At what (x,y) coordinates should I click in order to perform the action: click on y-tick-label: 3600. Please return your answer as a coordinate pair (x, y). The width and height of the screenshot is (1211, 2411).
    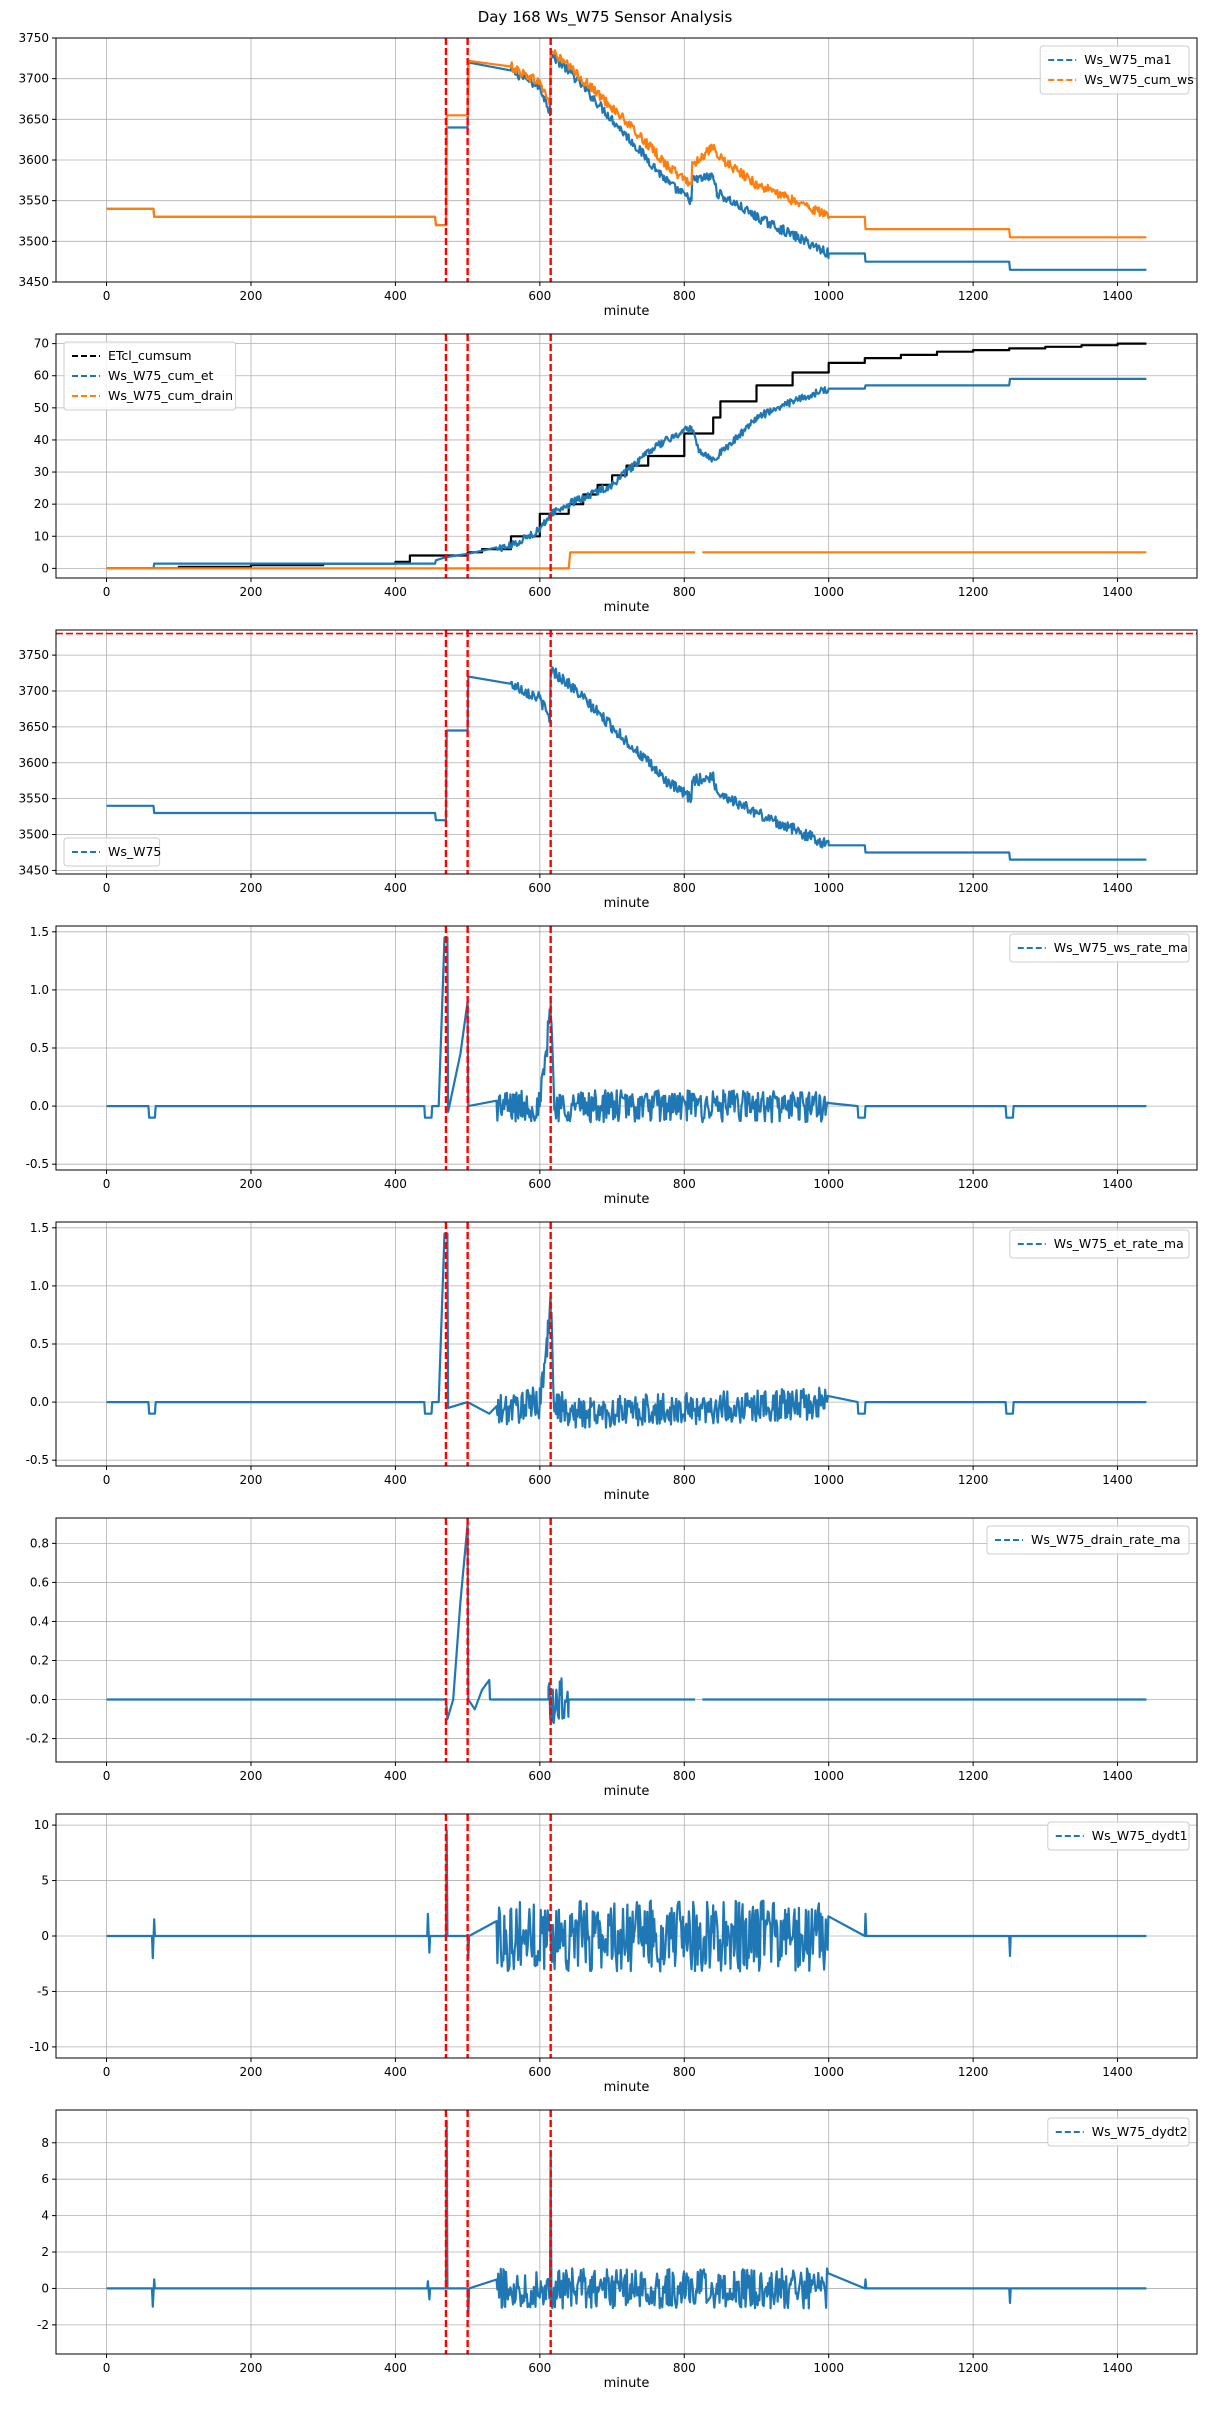
    Looking at the image, I should click on (33, 763).